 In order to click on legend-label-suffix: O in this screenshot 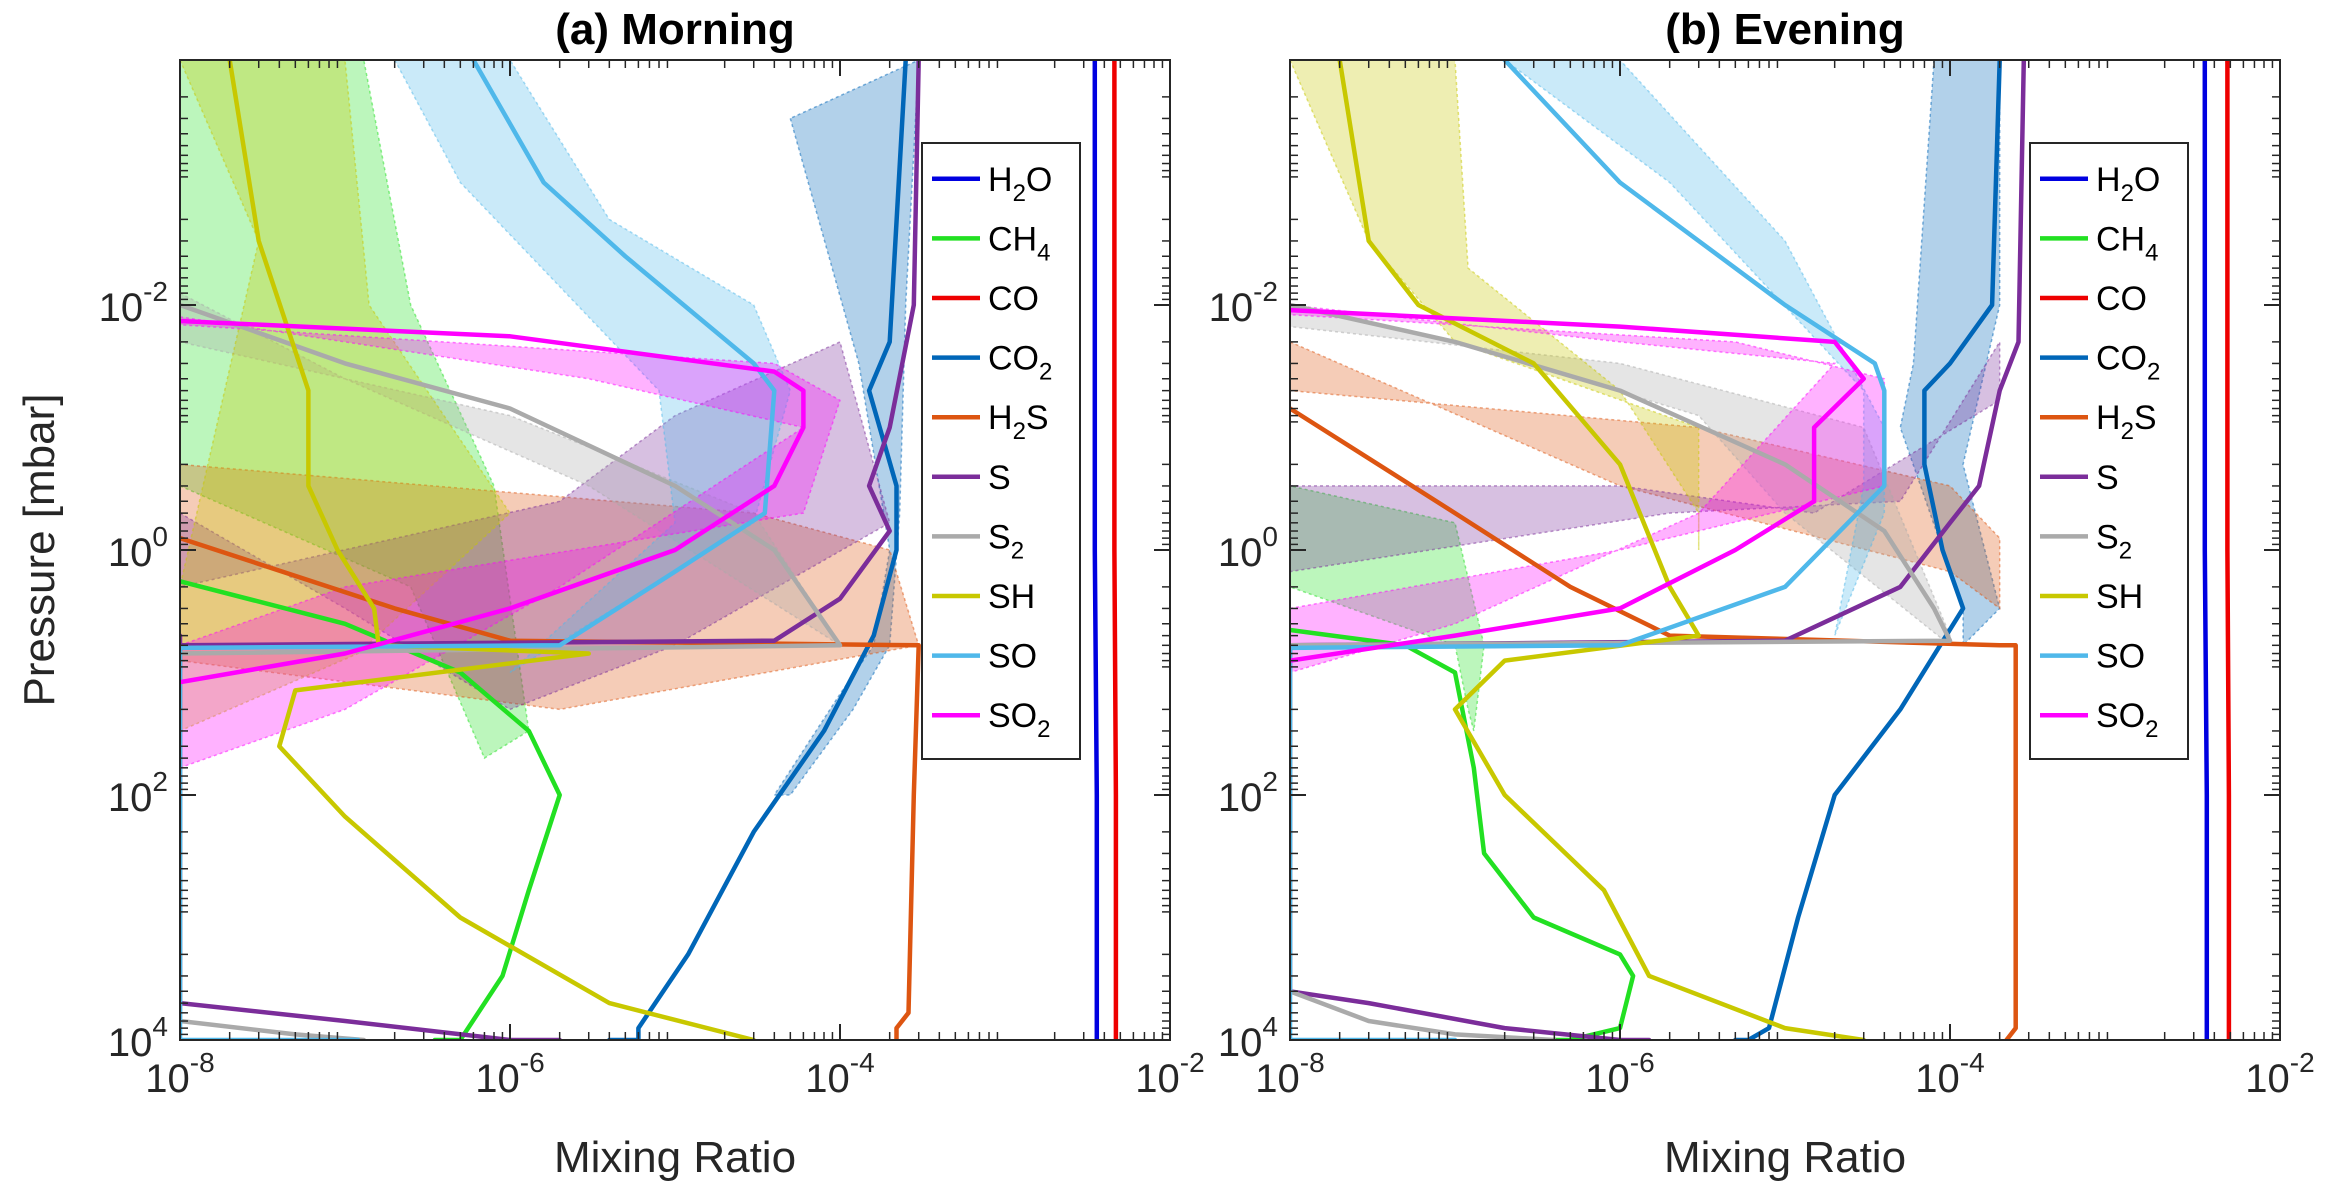, I will do `click(2147, 180)`.